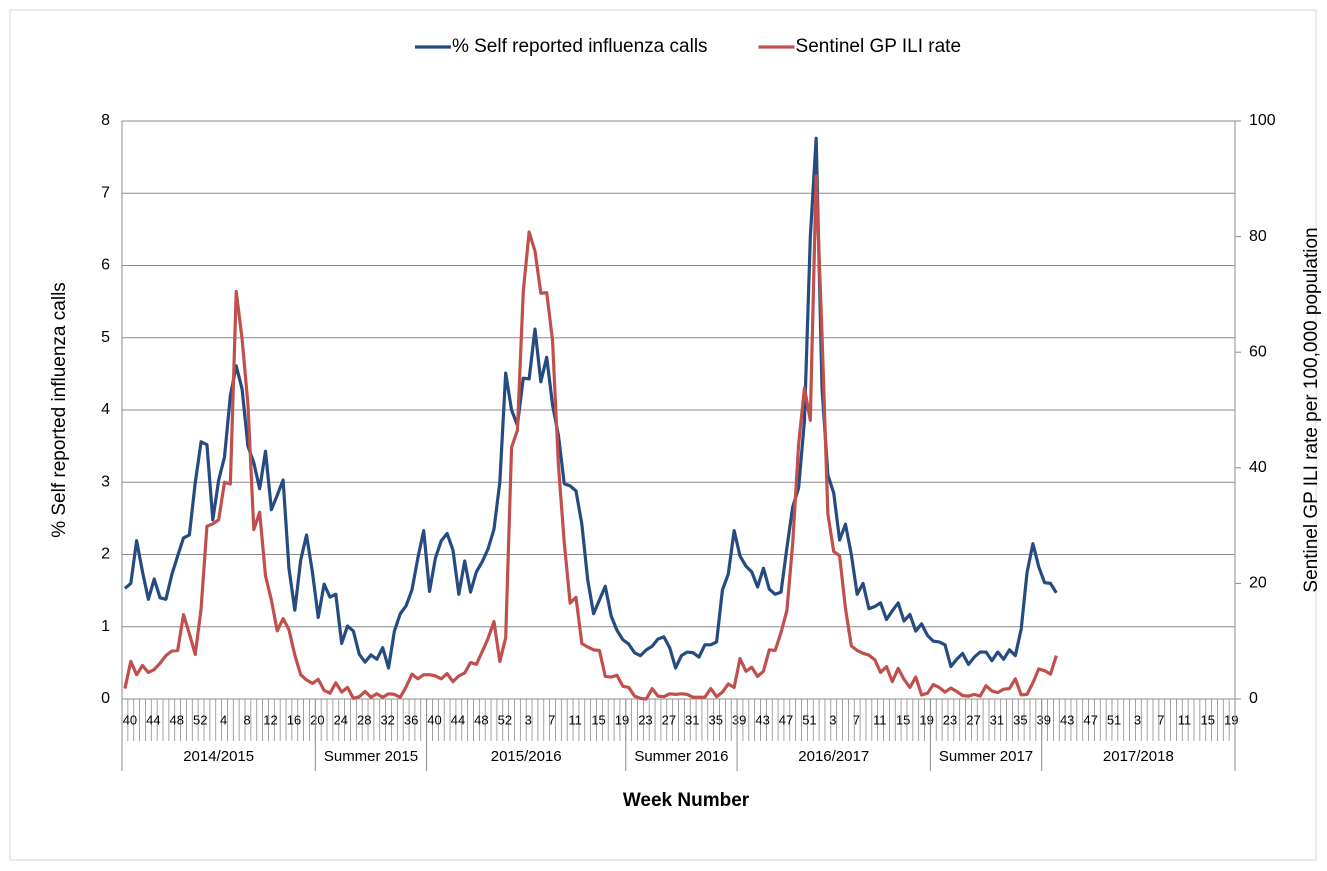 This screenshot has width=1327, height=871. What do you see at coordinates (1258, 583) in the screenshot?
I see `y2-tick-label: 20` at bounding box center [1258, 583].